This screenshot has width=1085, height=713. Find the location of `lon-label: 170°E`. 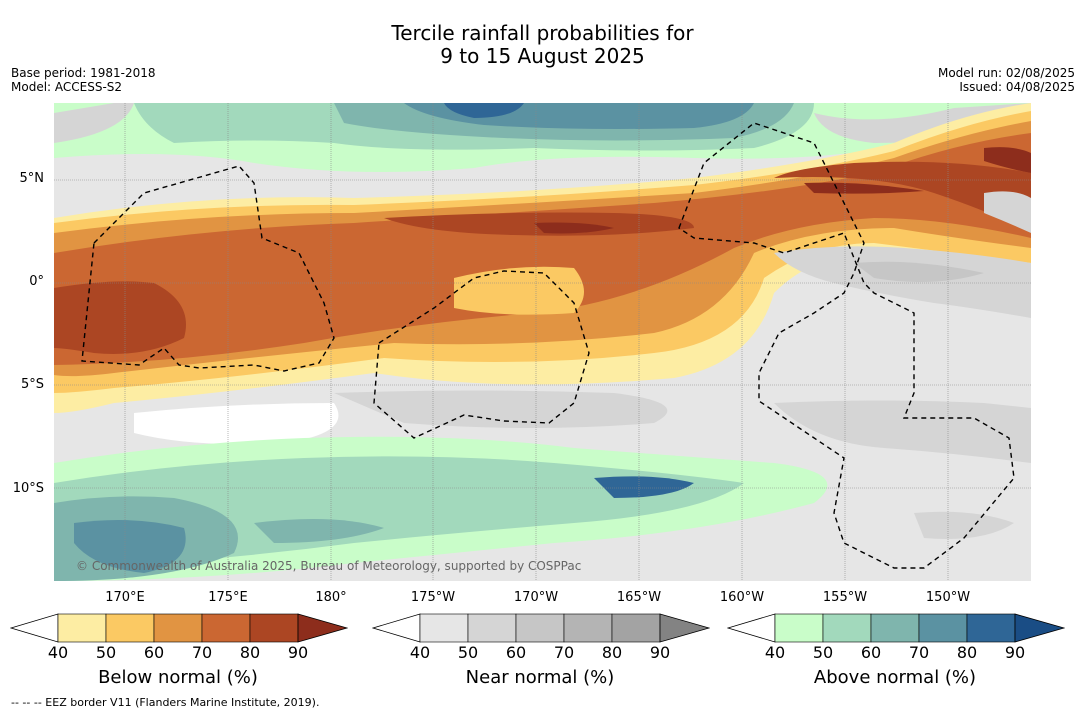

lon-label: 170°E is located at coordinates (125, 597).